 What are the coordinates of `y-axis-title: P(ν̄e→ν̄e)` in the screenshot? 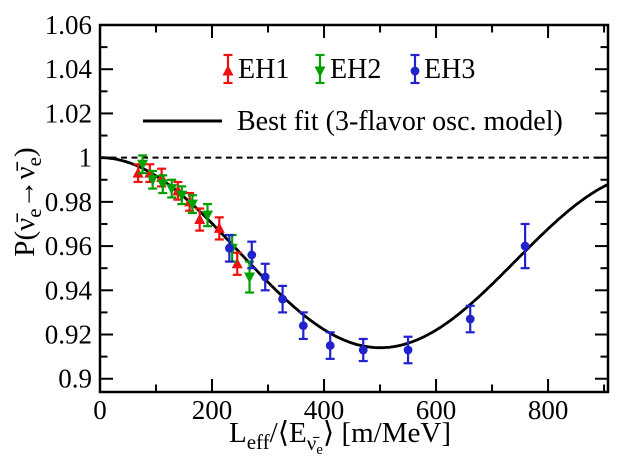 It's located at (27, 201).